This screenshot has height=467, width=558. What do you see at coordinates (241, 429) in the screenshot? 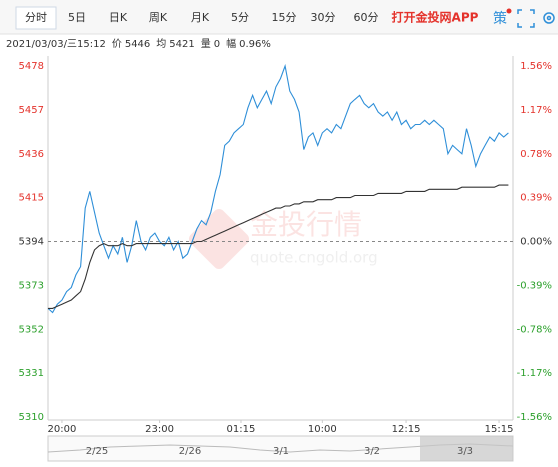
I see `x-tick-label: 01:15` at bounding box center [241, 429].